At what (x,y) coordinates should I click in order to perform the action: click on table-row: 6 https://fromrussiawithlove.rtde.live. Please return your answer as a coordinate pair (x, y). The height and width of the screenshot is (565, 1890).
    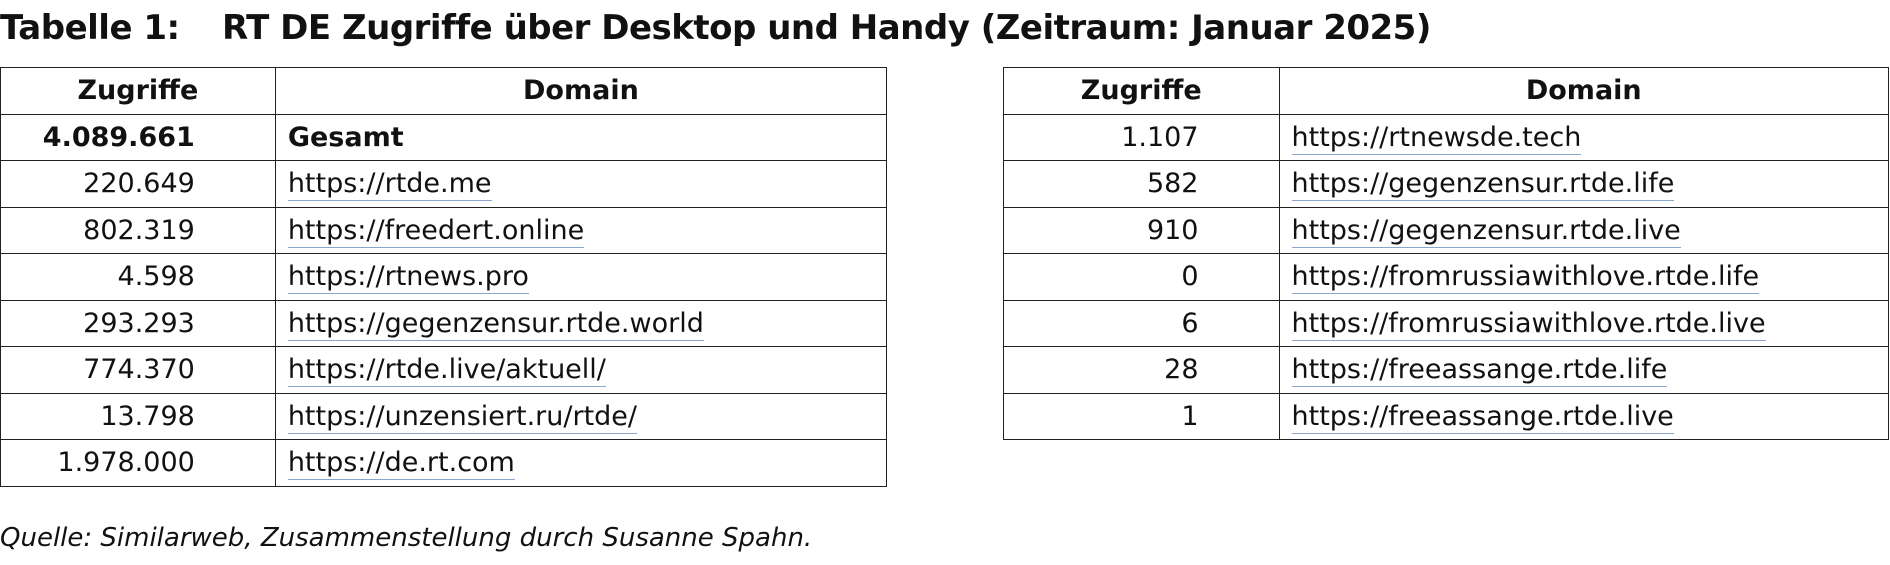
    Looking at the image, I should click on (1446, 323).